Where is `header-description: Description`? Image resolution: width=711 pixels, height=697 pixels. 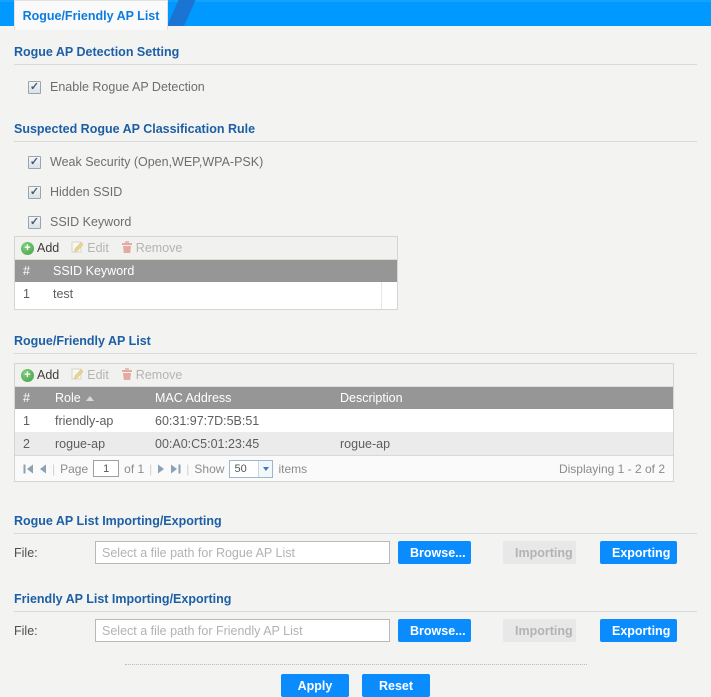 header-description: Description is located at coordinates (371, 398).